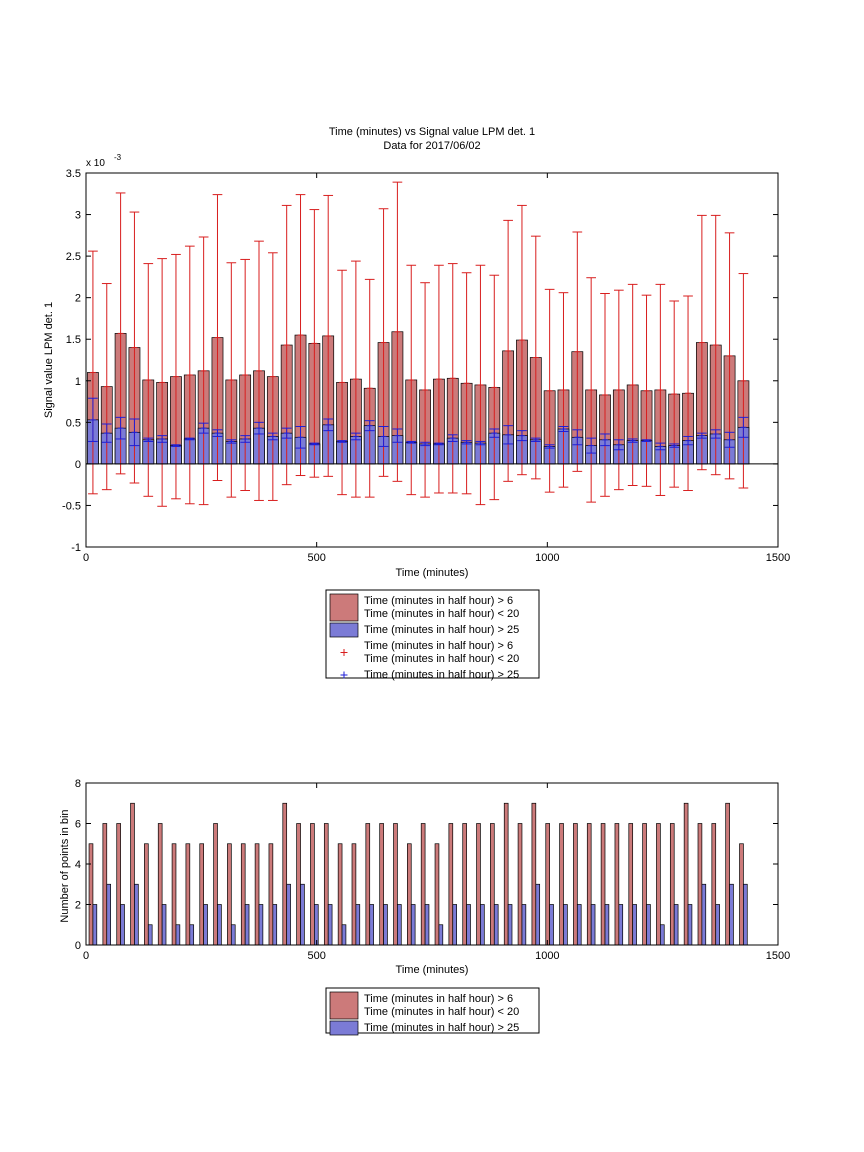 Image resolution: width=864 pixels, height=1152 pixels. What do you see at coordinates (95, 163) in the screenshot?
I see `exponent-label: x 10` at bounding box center [95, 163].